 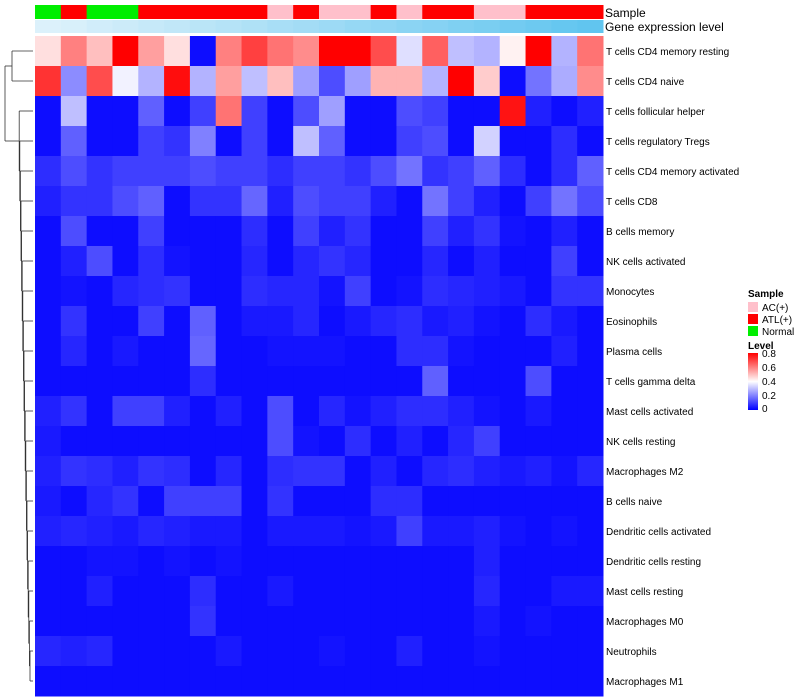 I want to click on row-label: Macrophages M1, so click(x=645, y=682).